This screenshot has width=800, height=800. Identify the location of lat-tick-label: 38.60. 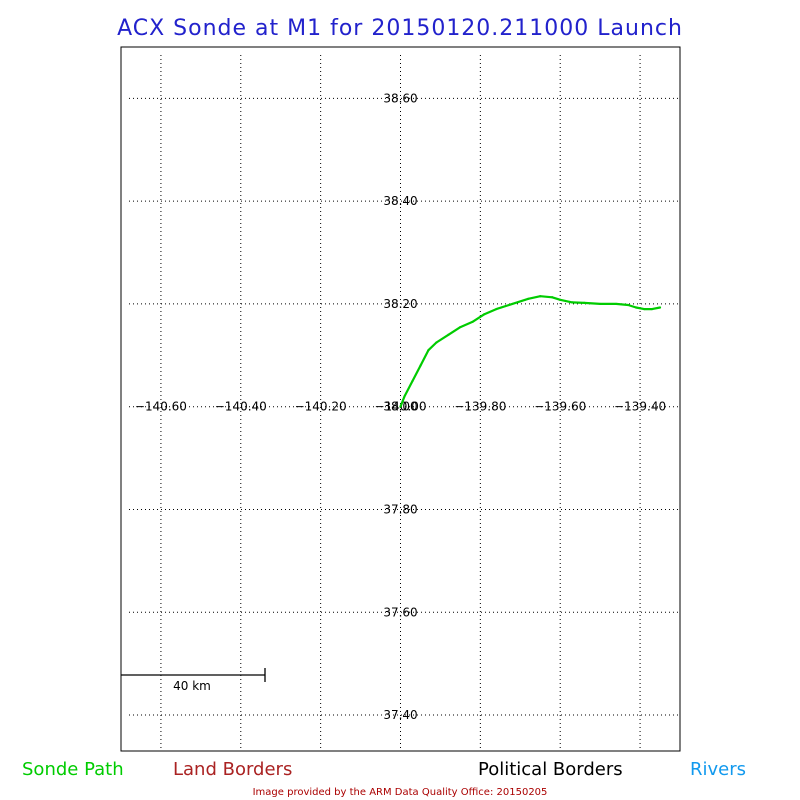
(400, 98).